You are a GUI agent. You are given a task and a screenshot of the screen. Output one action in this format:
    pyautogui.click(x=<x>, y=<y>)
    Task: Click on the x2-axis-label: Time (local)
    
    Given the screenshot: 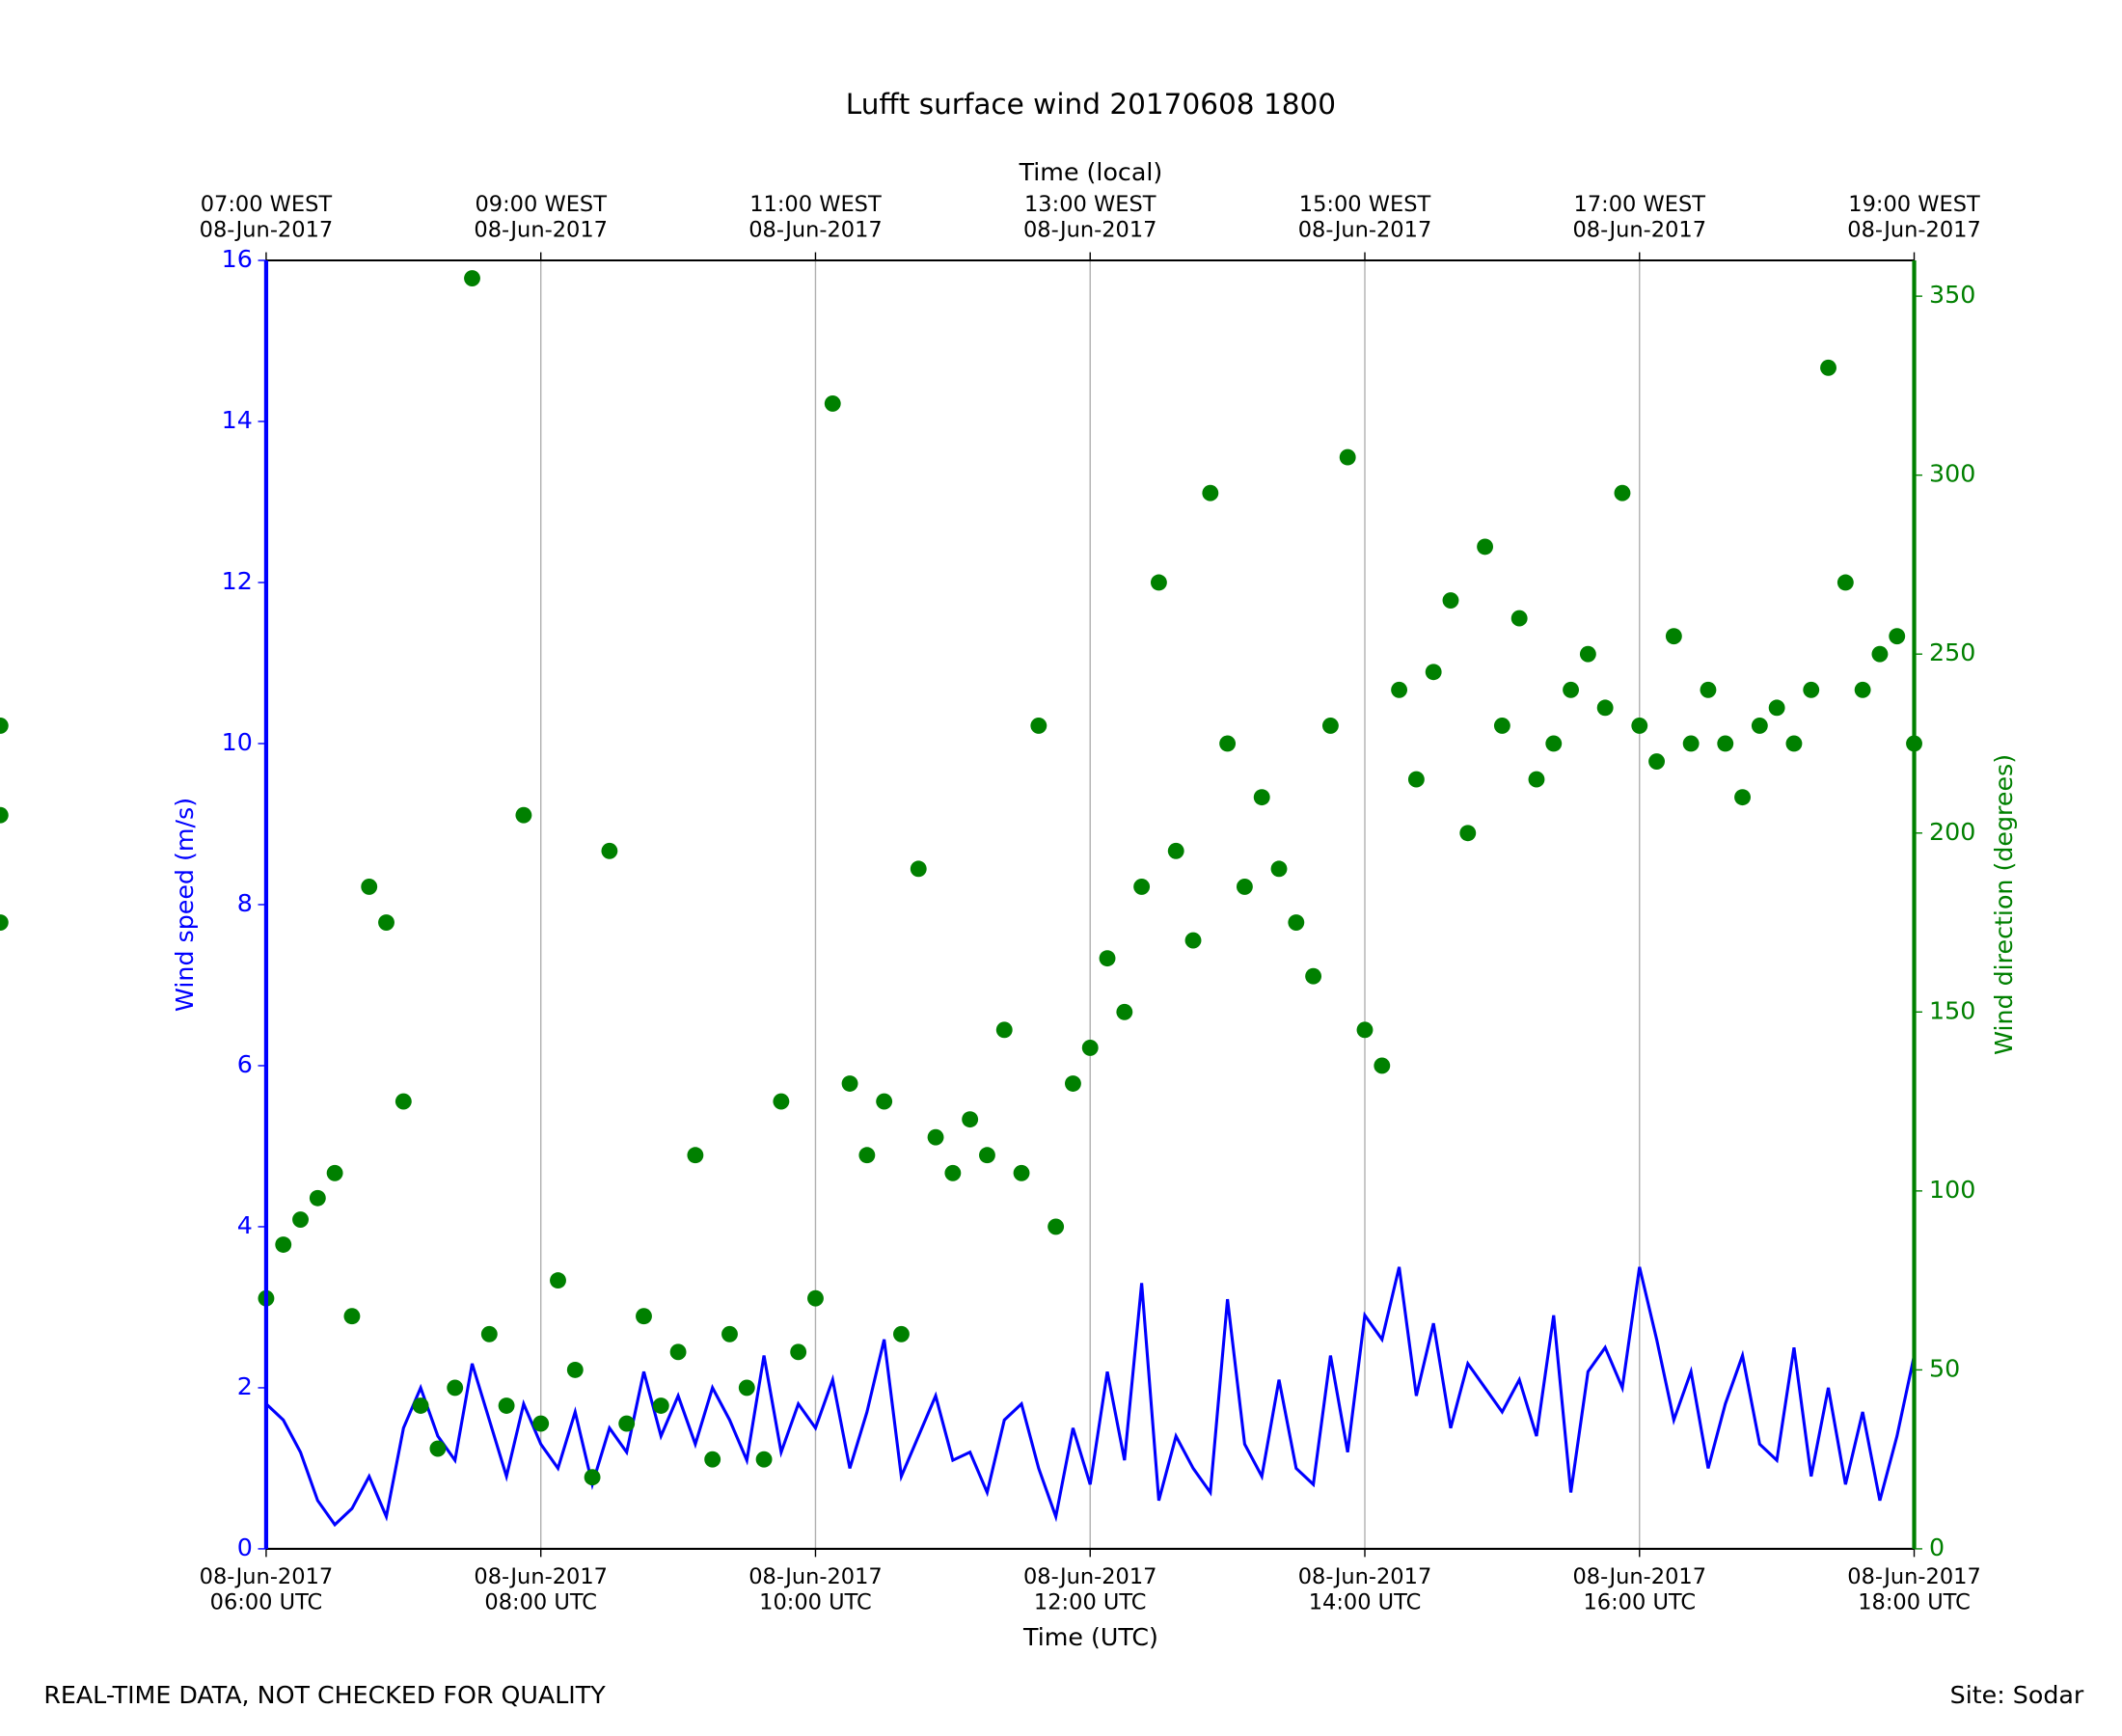 What is the action you would take?
    pyautogui.click(x=1091, y=172)
    